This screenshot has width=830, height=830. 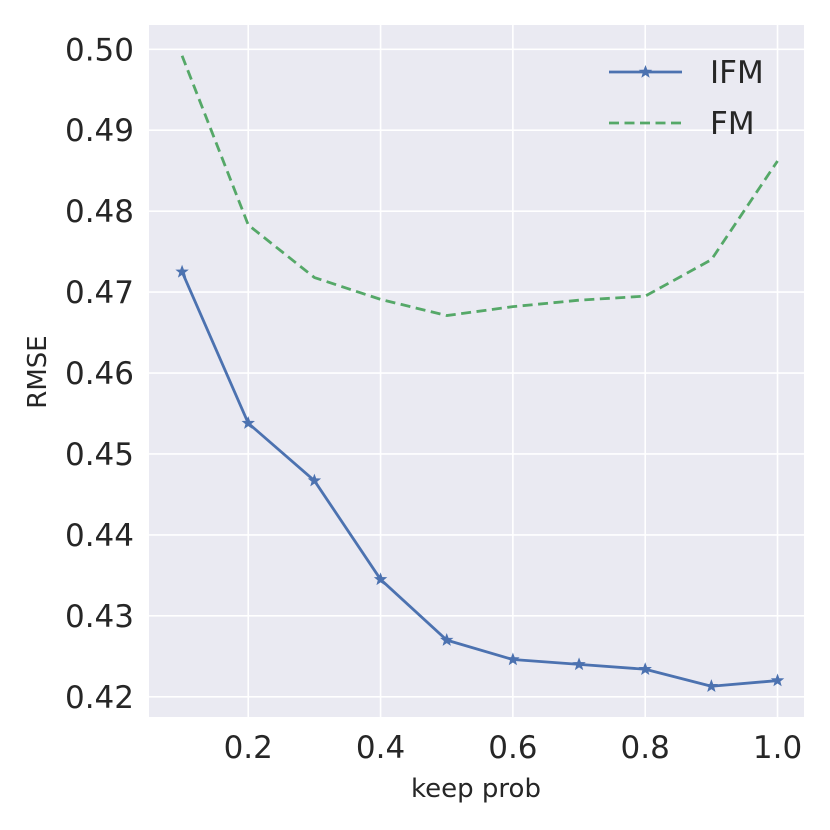 I want to click on y-tick-label: 0.44, so click(x=99, y=536).